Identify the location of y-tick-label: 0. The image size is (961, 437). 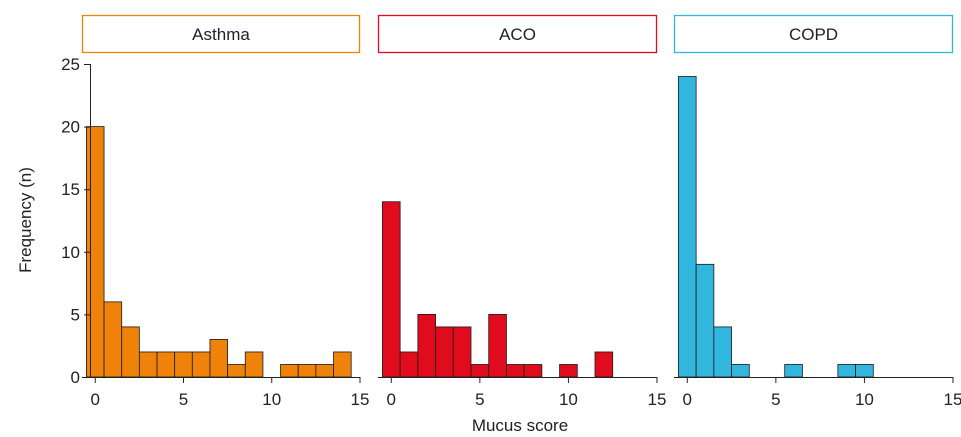
(75, 377).